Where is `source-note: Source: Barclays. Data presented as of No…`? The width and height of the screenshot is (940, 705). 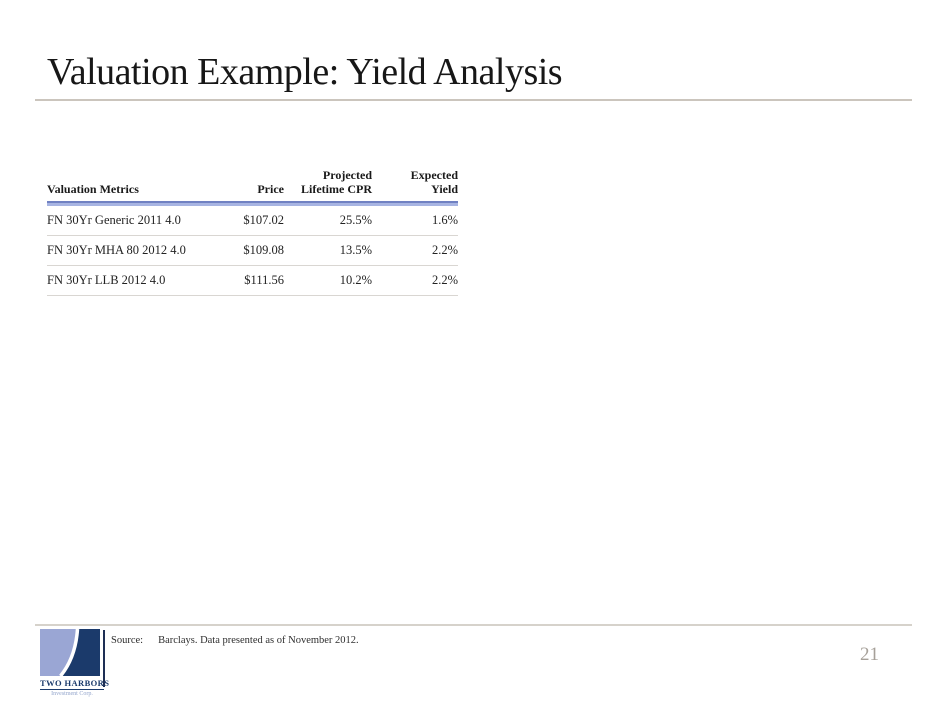 source-note: Source: Barclays. Data presented as of No… is located at coordinates (235, 640).